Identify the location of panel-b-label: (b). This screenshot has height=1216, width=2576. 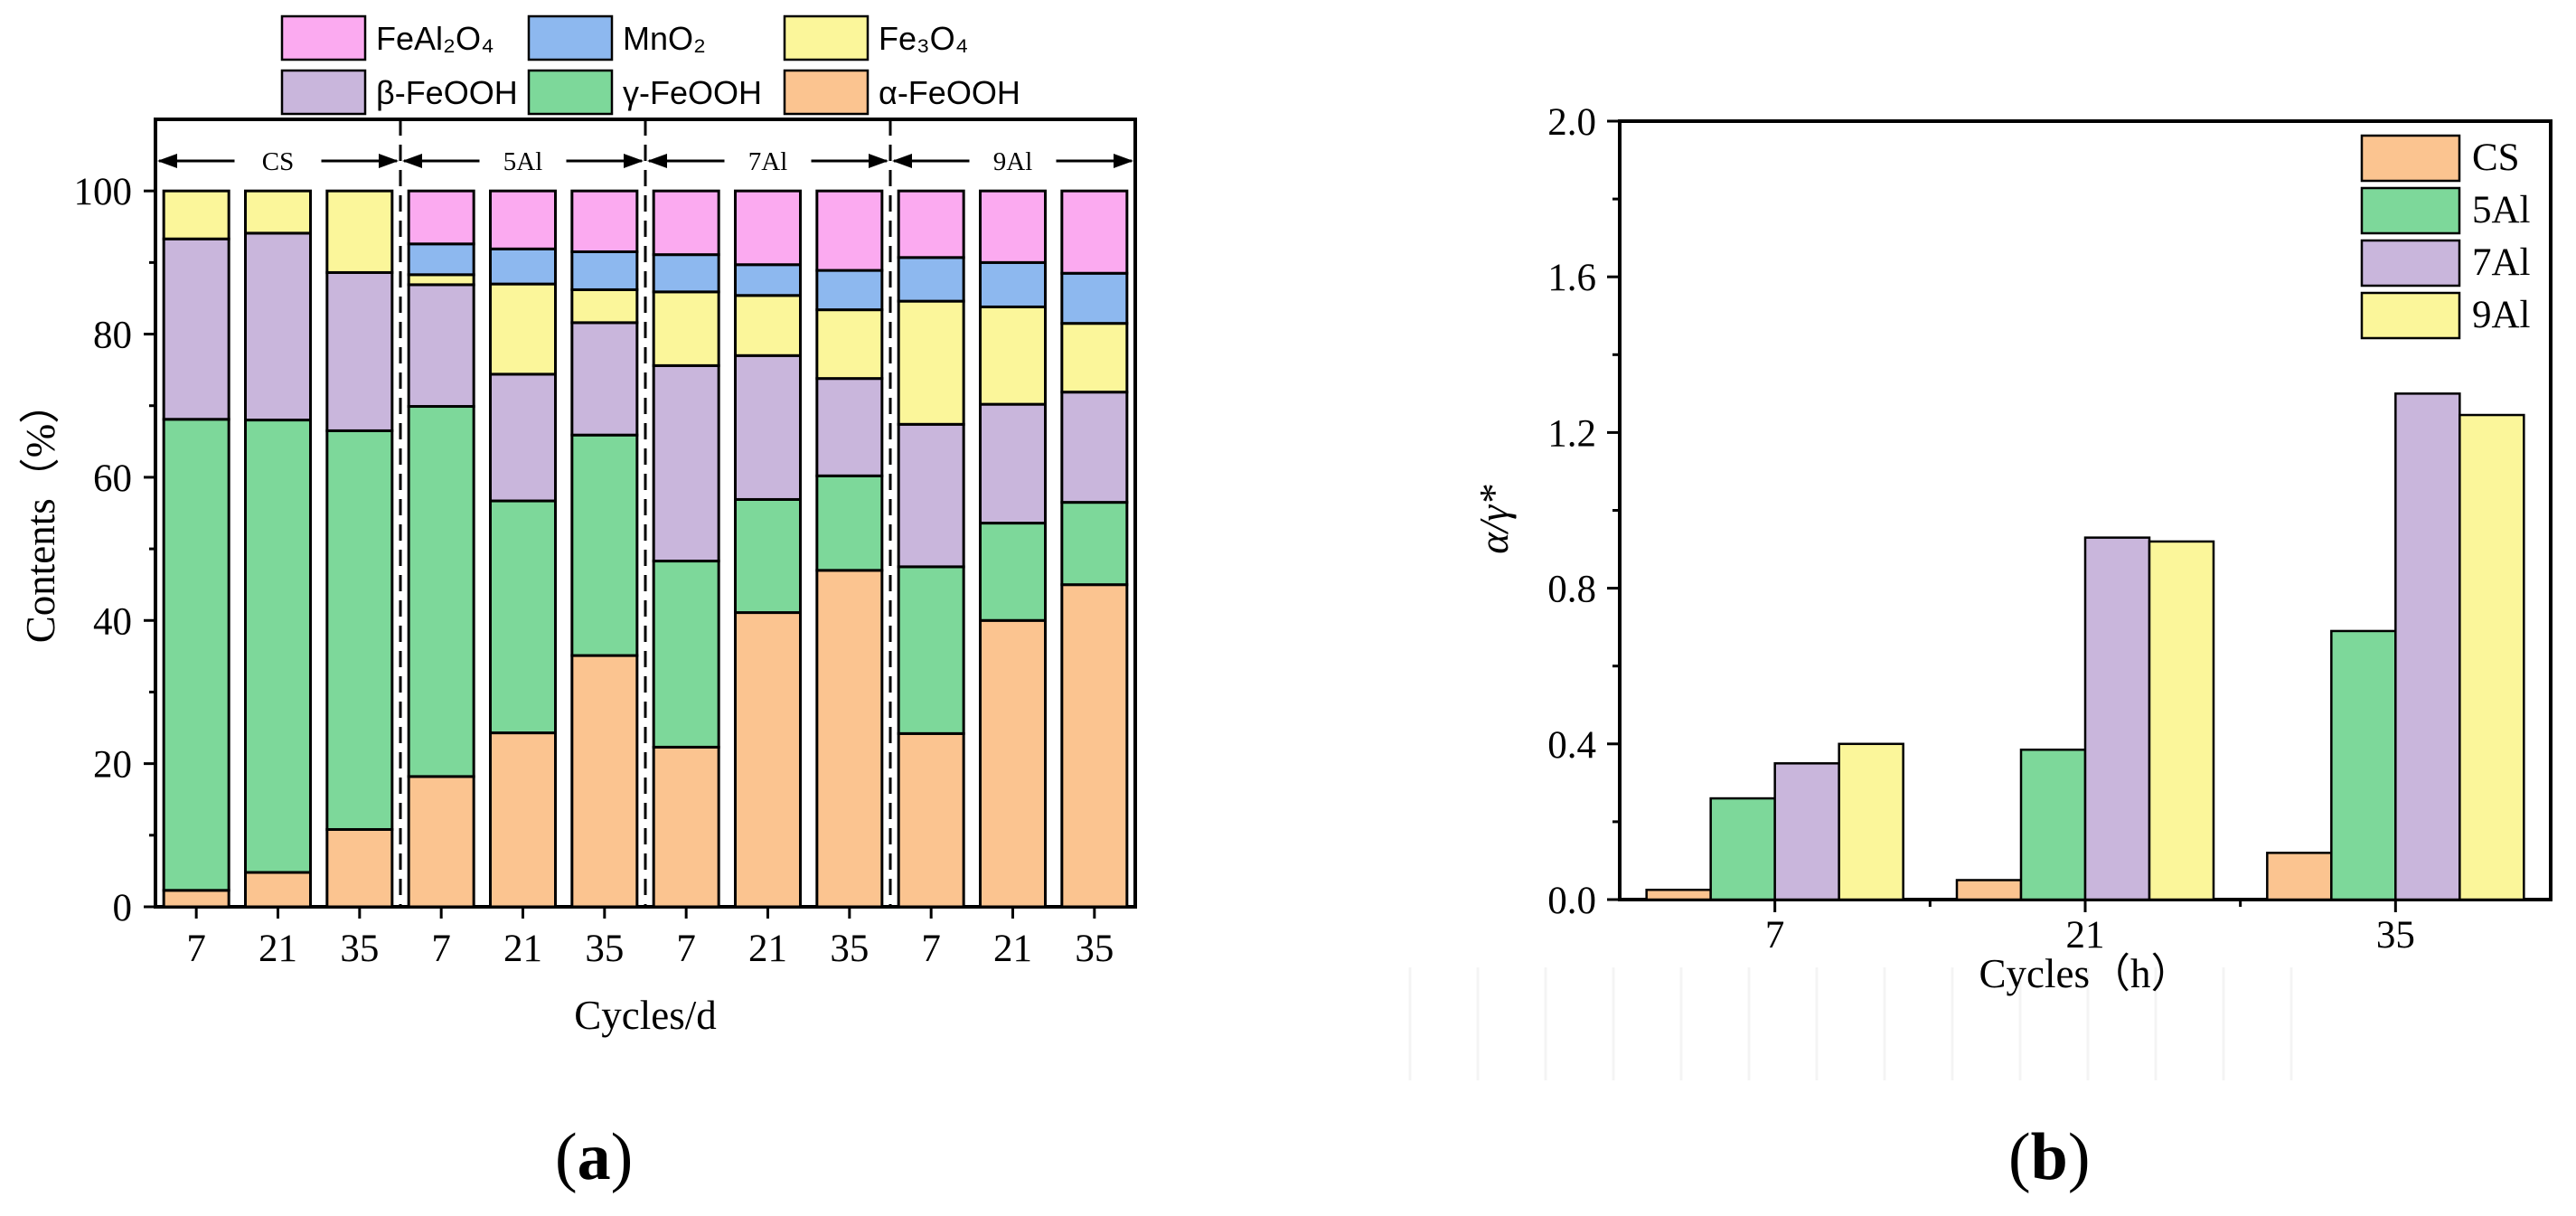
(2050, 1157).